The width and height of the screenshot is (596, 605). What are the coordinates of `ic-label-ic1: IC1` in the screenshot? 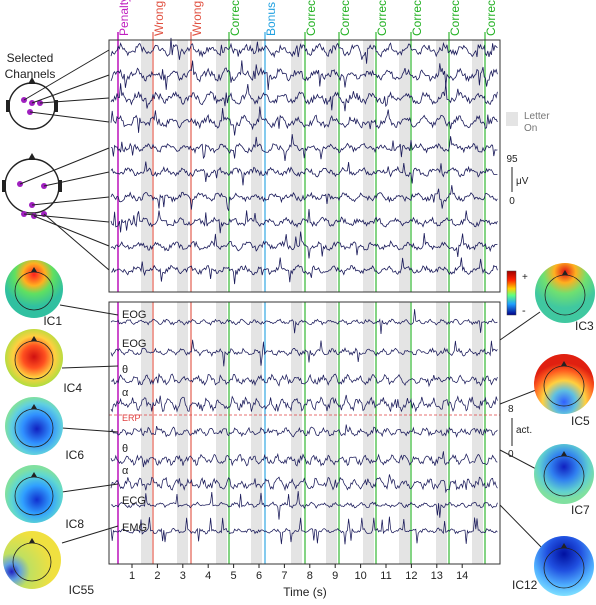 It's located at (52, 321).